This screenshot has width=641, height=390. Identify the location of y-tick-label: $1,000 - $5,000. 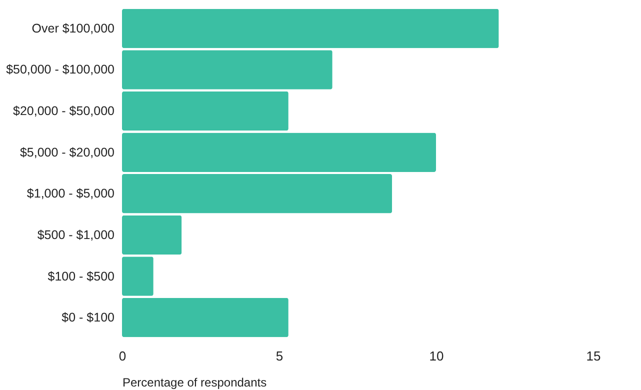
(70, 193).